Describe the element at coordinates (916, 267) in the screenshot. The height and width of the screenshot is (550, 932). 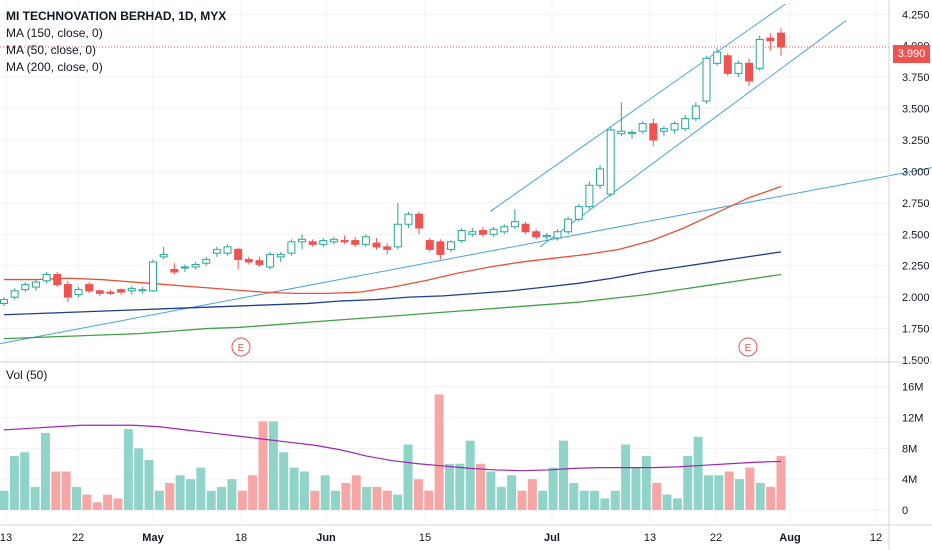
I see `price-tick-label: 2.250` at that location.